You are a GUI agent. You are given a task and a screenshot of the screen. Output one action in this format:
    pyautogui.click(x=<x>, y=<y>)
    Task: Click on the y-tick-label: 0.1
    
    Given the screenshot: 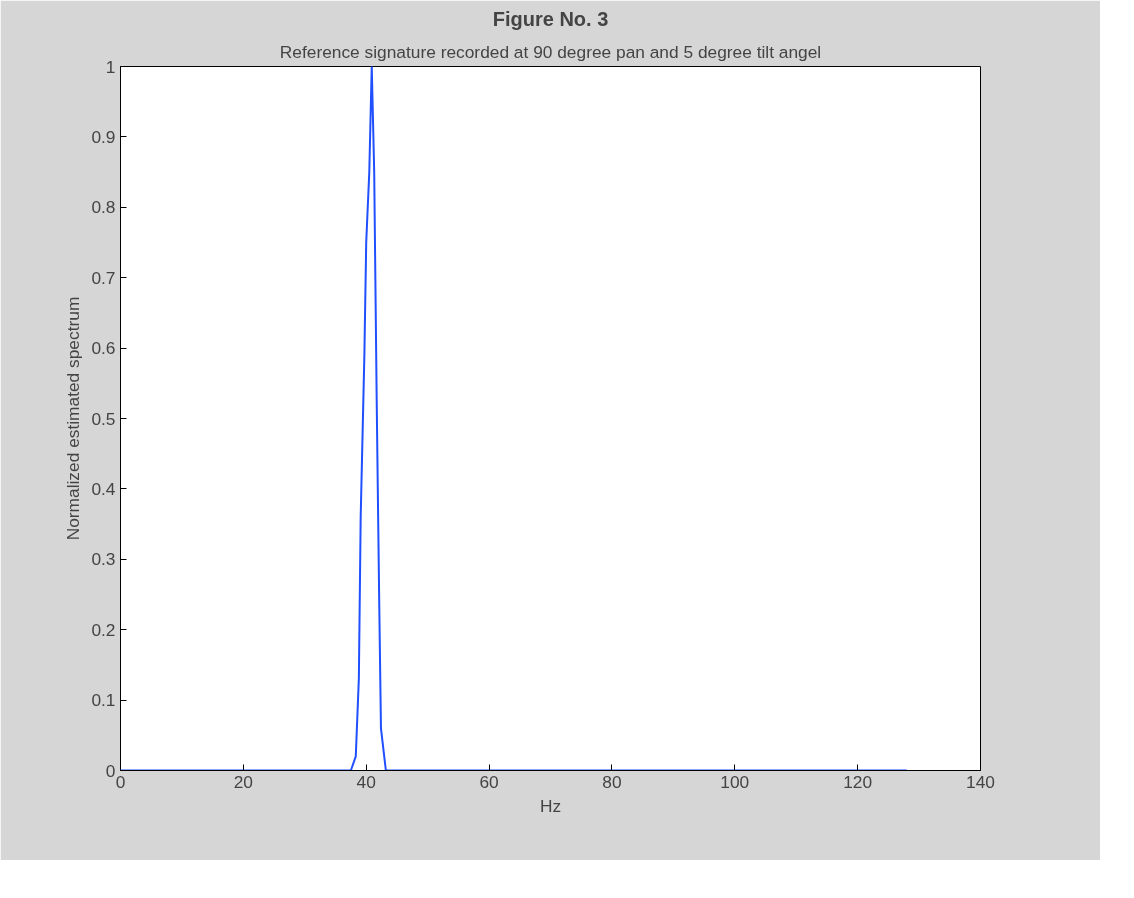 What is the action you would take?
    pyautogui.click(x=103, y=700)
    